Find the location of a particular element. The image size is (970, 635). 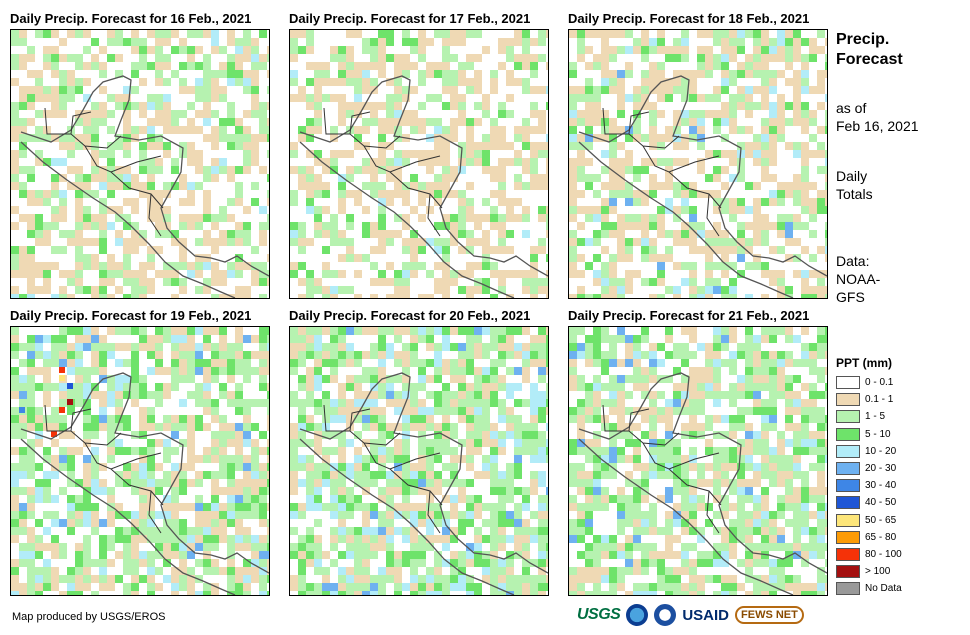

coastline is located at coordinates (128, 219).